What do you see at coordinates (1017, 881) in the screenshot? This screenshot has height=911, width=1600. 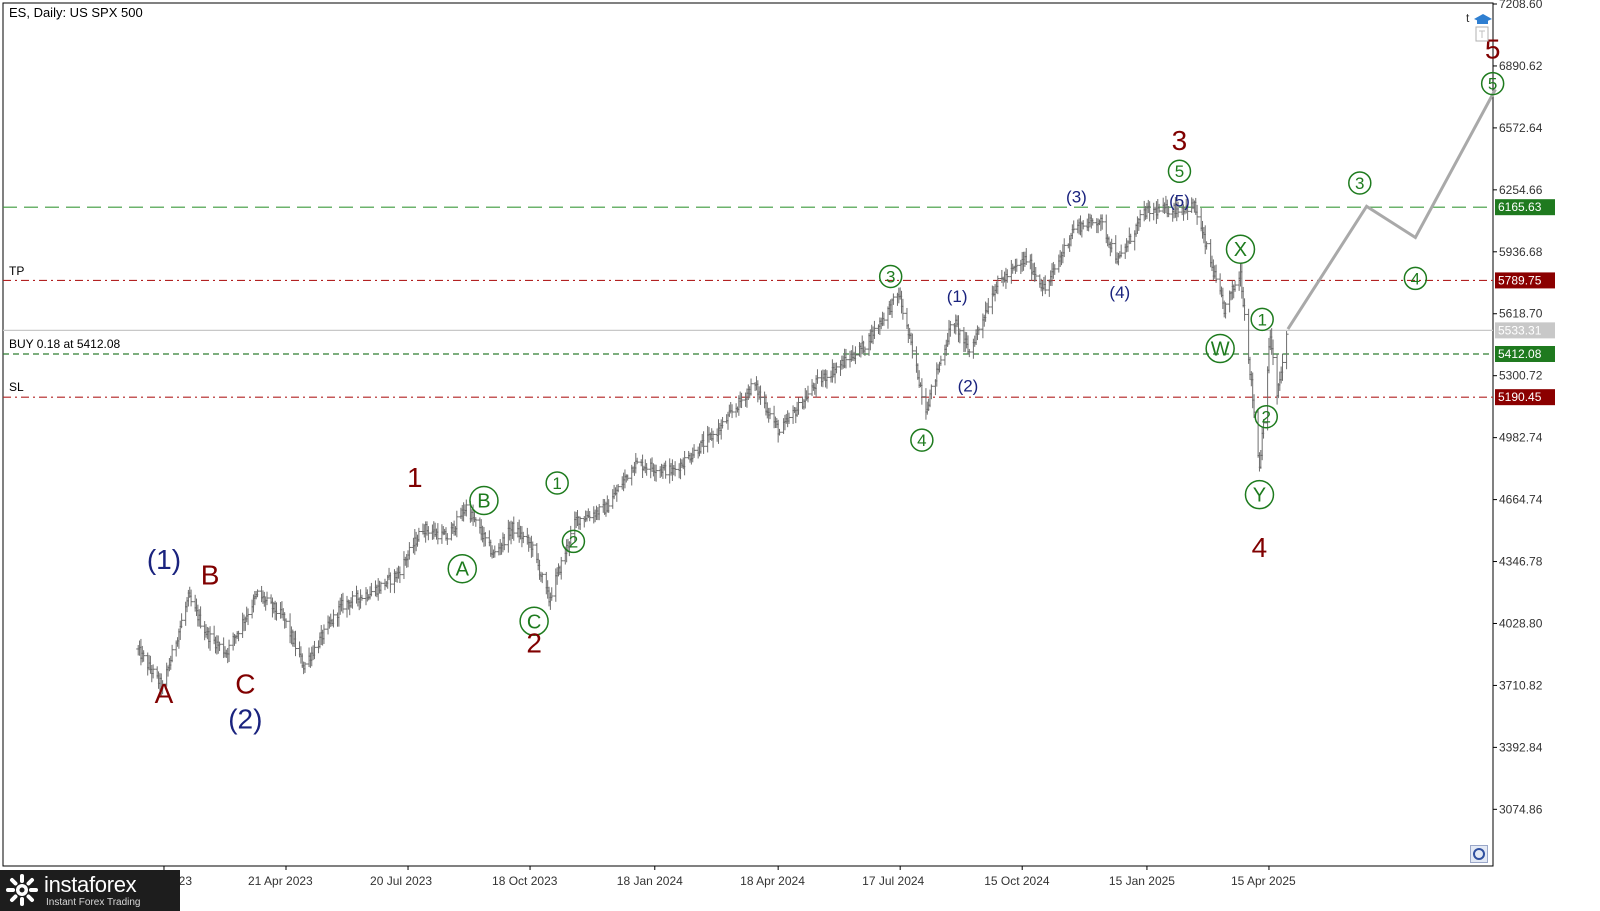 I see `x-tick-label: 15 Oct 2024` at bounding box center [1017, 881].